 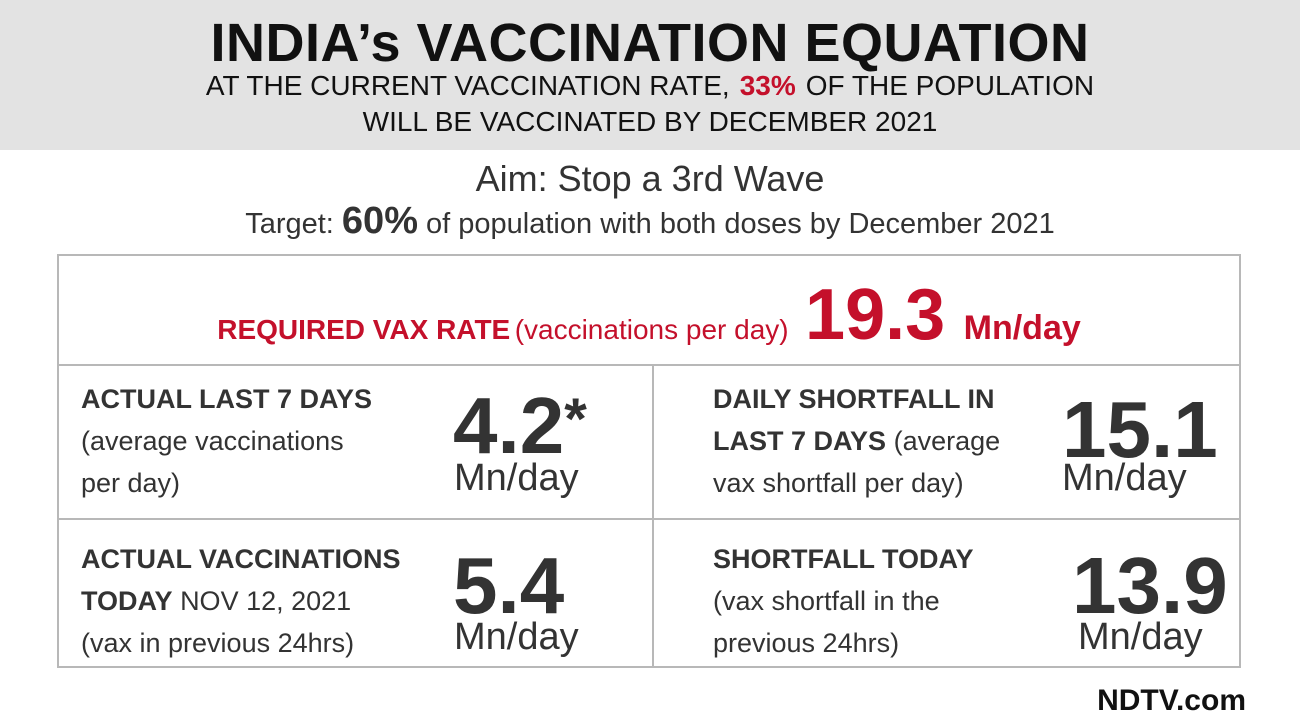 I want to click on cell-label-text: previous 24hrs), so click(x=806, y=643).